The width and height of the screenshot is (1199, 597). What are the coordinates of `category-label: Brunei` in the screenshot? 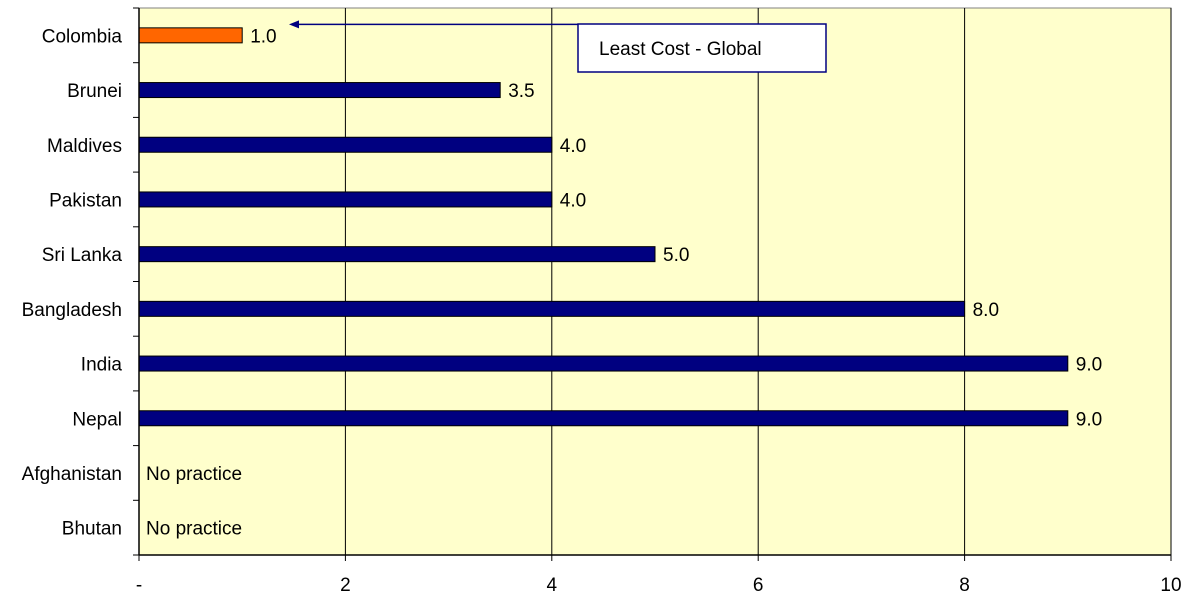 It's located at (94, 91).